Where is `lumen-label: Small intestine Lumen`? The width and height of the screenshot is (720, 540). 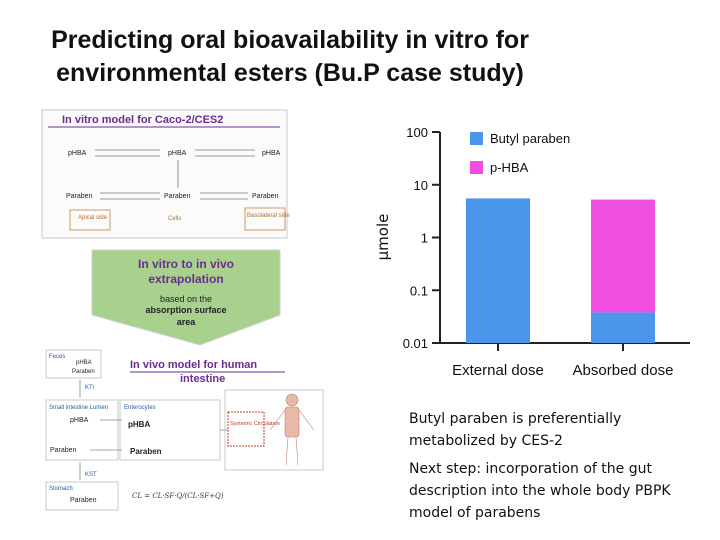 lumen-label: Small intestine Lumen is located at coordinates (78, 408).